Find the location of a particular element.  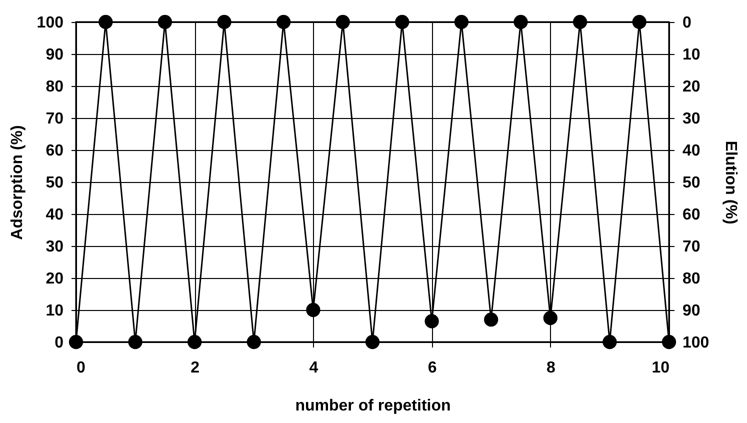

y2-tick-label: 80 is located at coordinates (691, 279).